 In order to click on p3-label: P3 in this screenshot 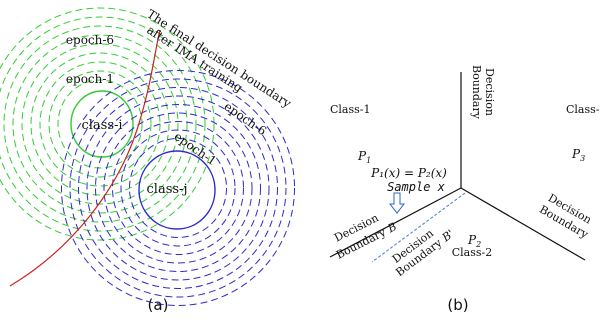, I will do `click(578, 155)`.